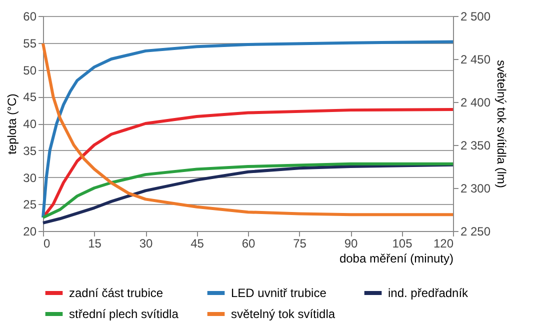 The width and height of the screenshot is (550, 332). What do you see at coordinates (475, 17) in the screenshot?
I see `y2-tick-label: 2 500` at bounding box center [475, 17].